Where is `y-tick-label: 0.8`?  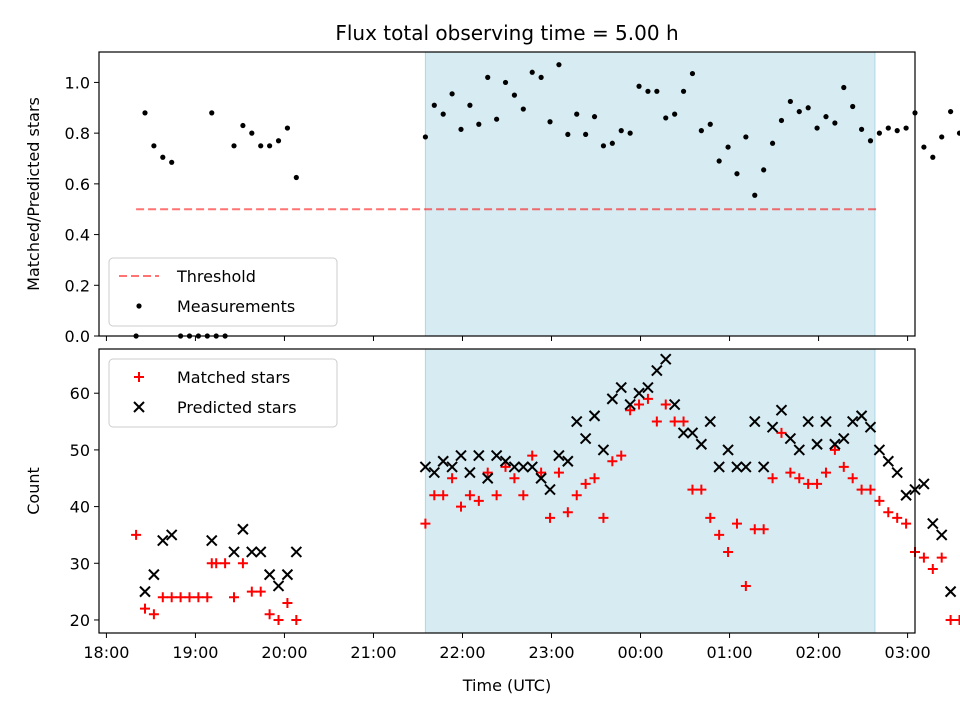
y-tick-label: 0.8 is located at coordinates (77, 133).